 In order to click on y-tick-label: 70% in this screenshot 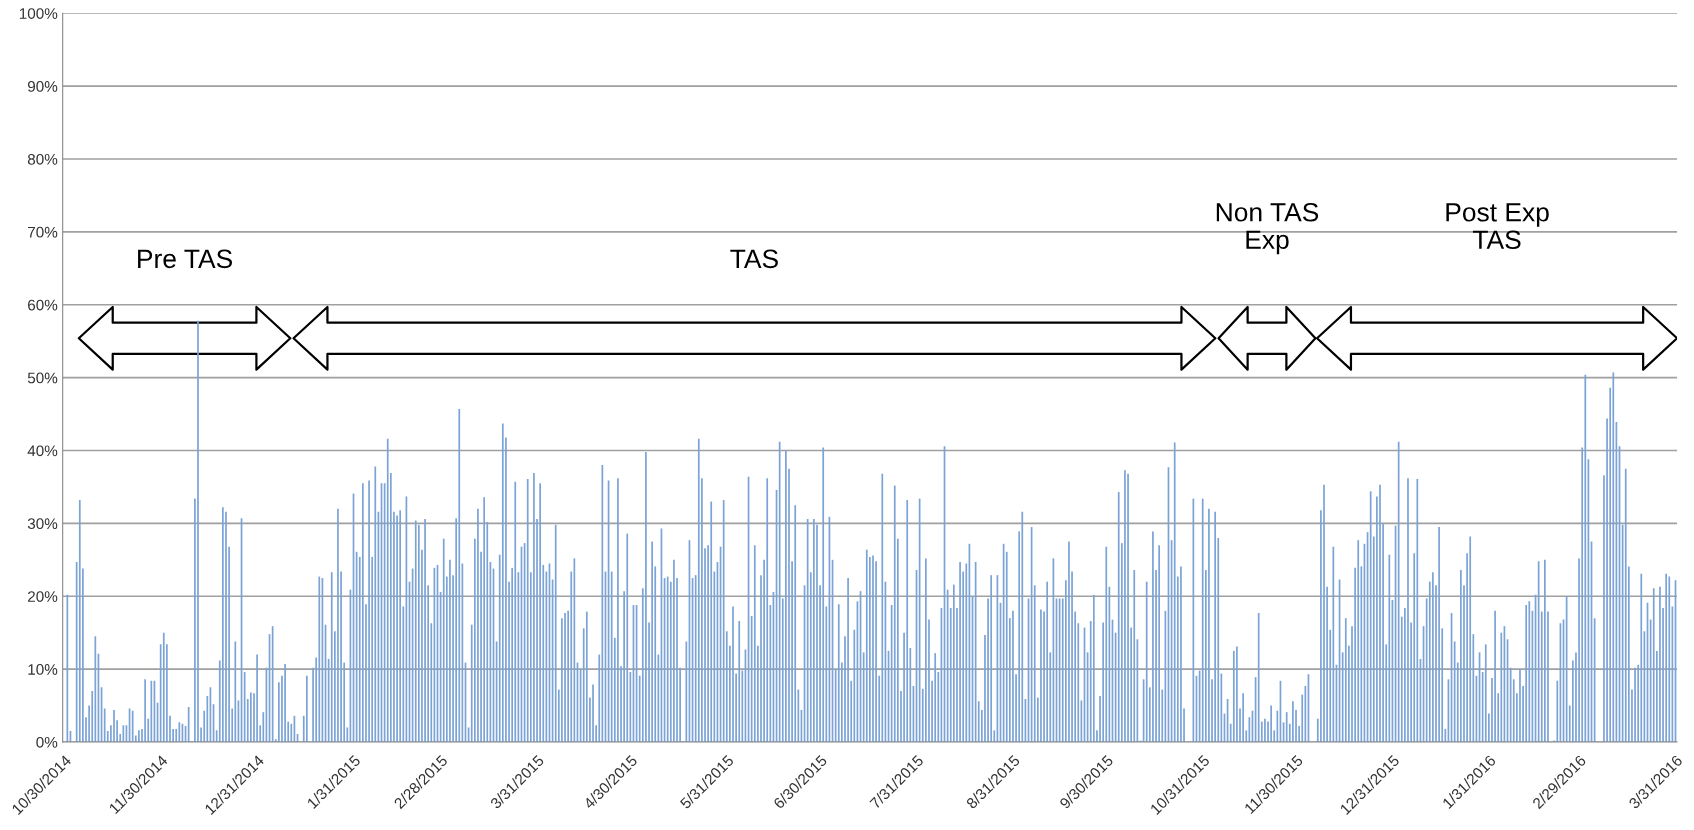, I will do `click(43, 232)`.